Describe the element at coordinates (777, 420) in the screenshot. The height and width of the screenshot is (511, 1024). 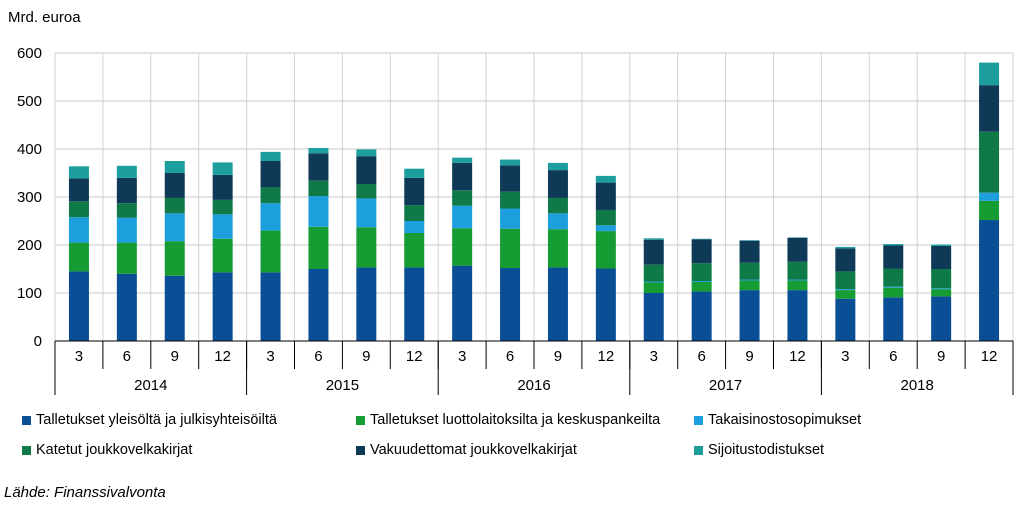
I see `legend-item: Takaisinostosopimukset` at that location.